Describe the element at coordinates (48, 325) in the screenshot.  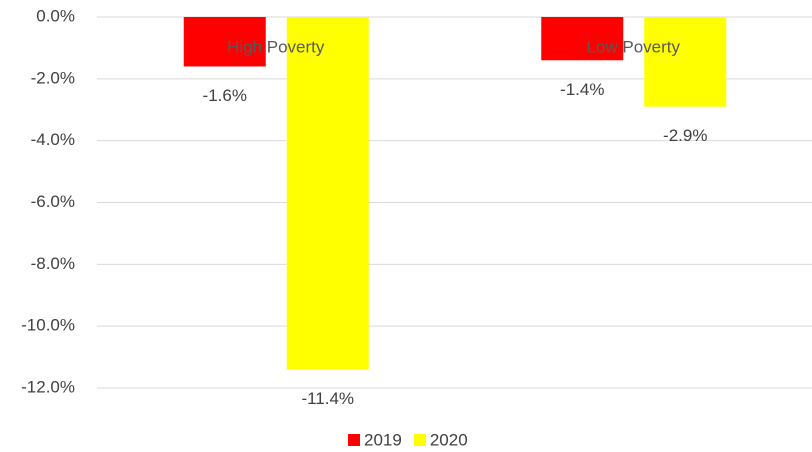
I see `y-tick-label: -10.0%` at that location.